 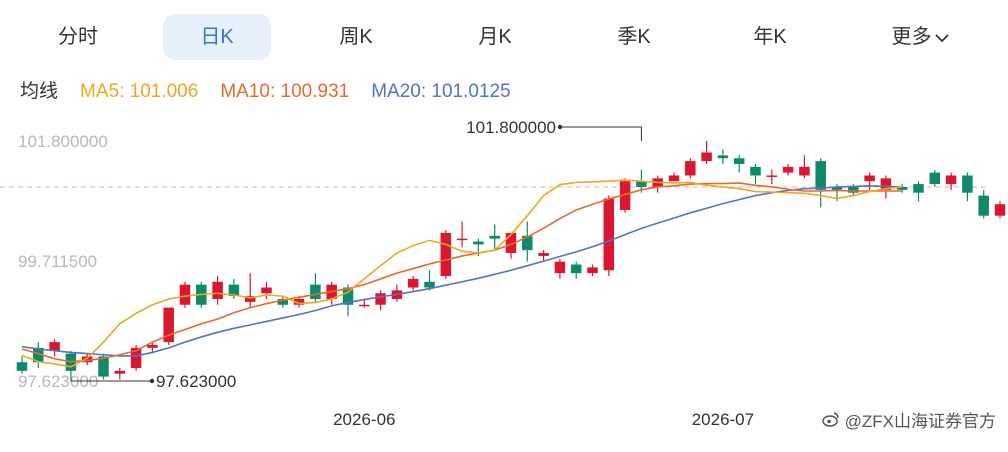 What do you see at coordinates (356, 37) in the screenshot?
I see `tab-weekly-k: 周K` at bounding box center [356, 37].